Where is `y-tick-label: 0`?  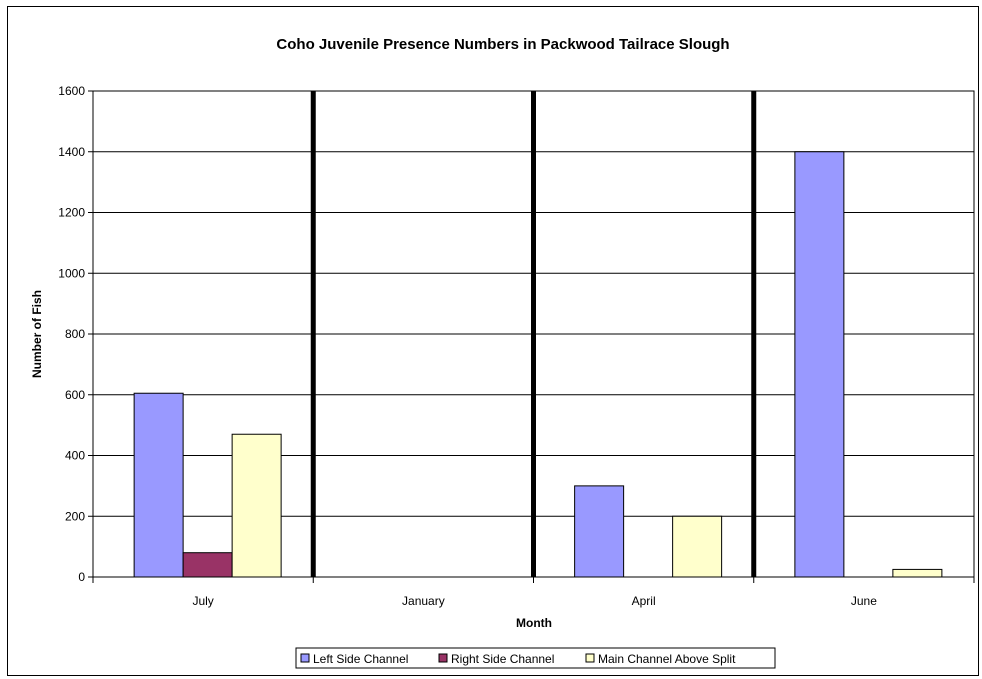
y-tick-label: 0 is located at coordinates (81, 577).